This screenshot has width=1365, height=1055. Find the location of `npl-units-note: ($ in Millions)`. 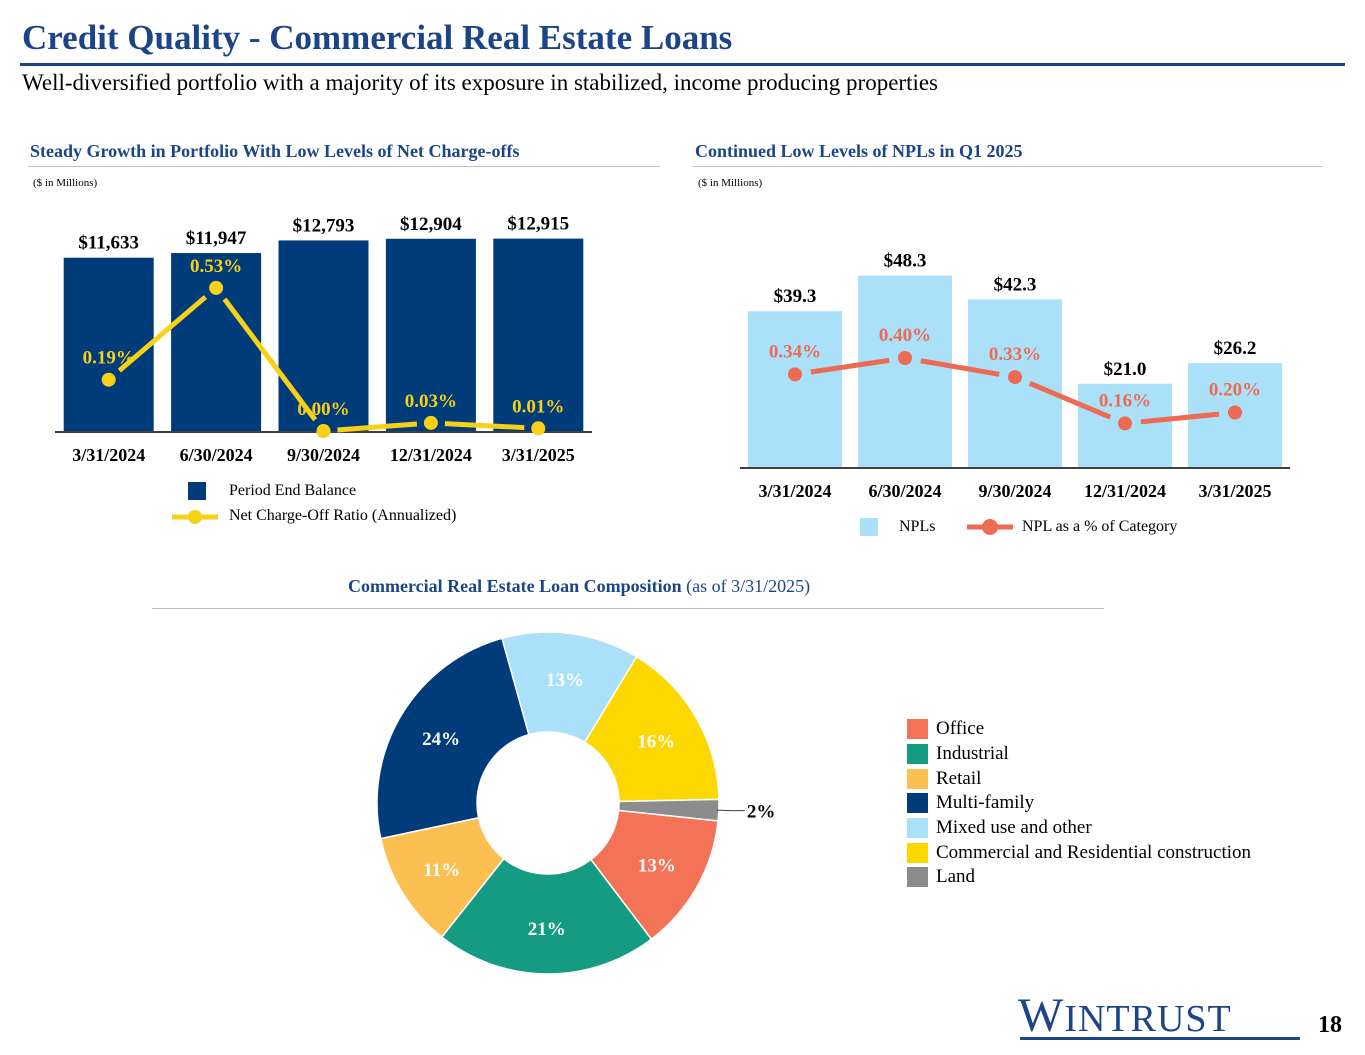

npl-units-note: ($ in Millions) is located at coordinates (730, 183).